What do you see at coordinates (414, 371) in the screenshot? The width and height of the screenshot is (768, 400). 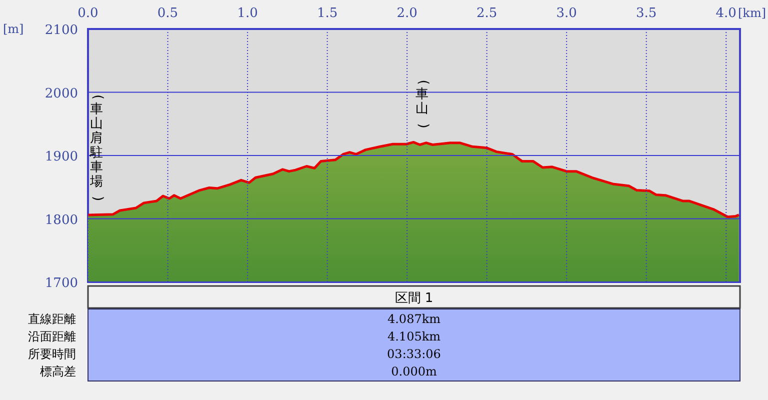 I see `text: 0.000m` at bounding box center [414, 371].